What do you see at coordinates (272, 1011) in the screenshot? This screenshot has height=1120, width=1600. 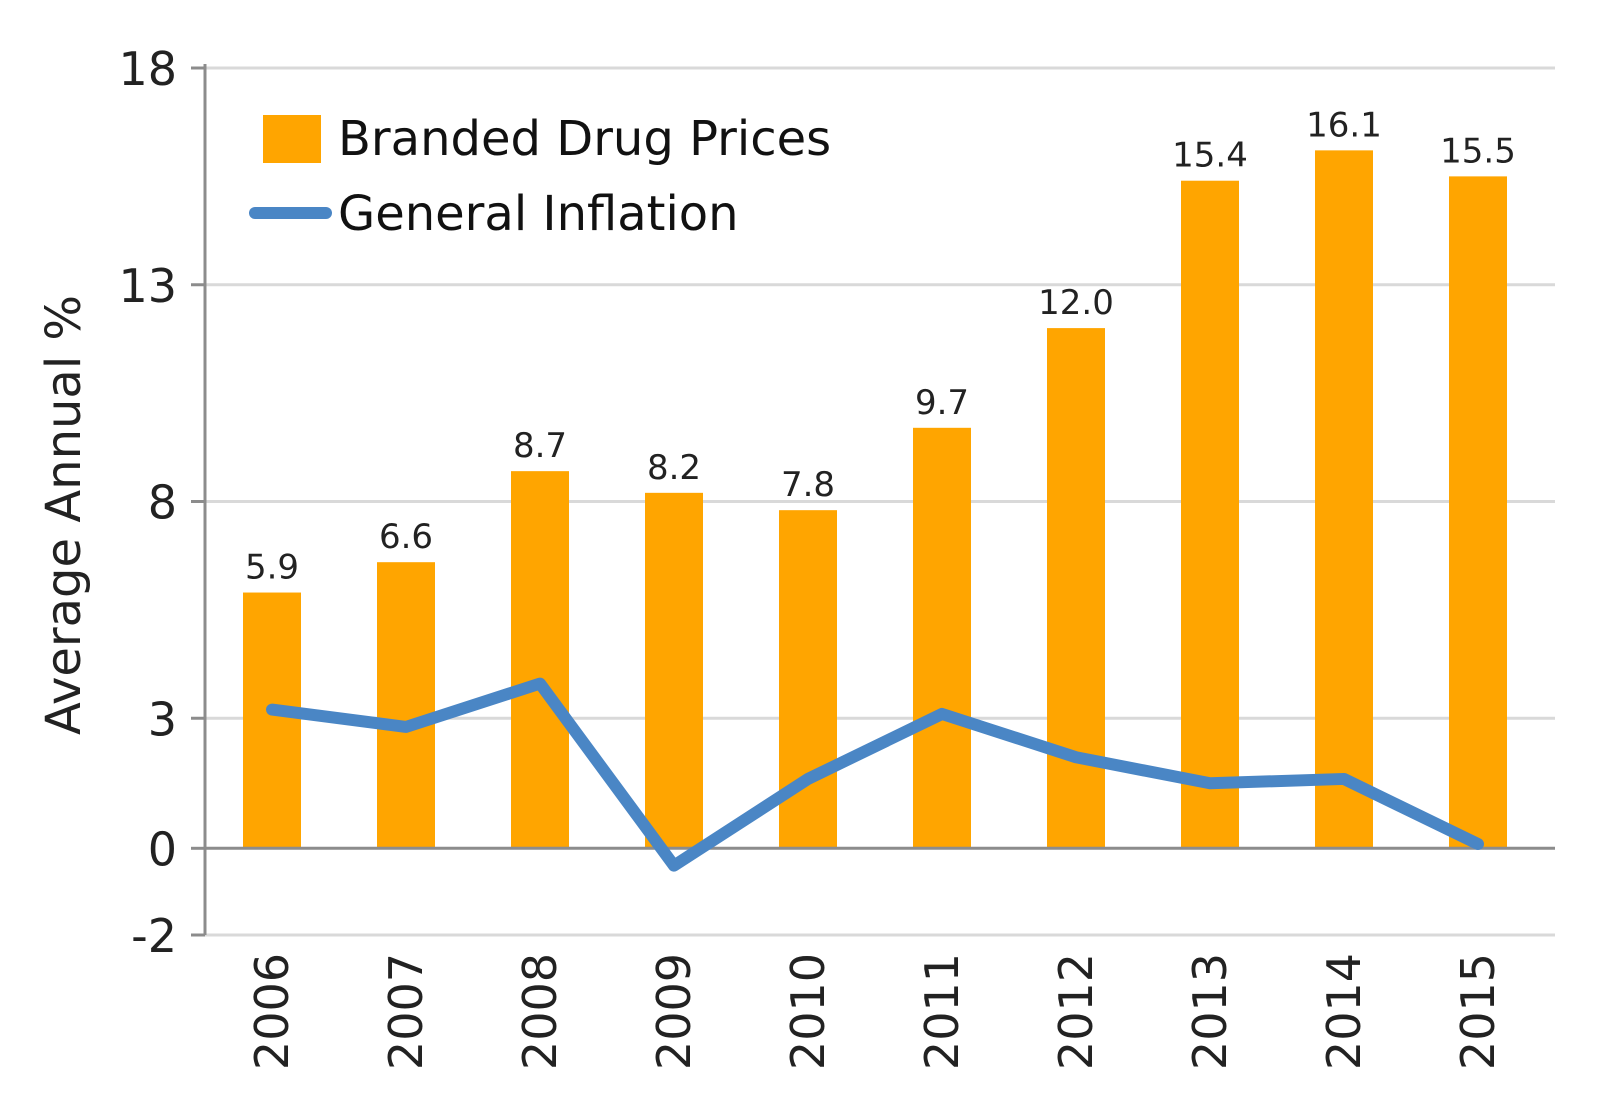 I see `x-tick-label: 2006` at bounding box center [272, 1011].